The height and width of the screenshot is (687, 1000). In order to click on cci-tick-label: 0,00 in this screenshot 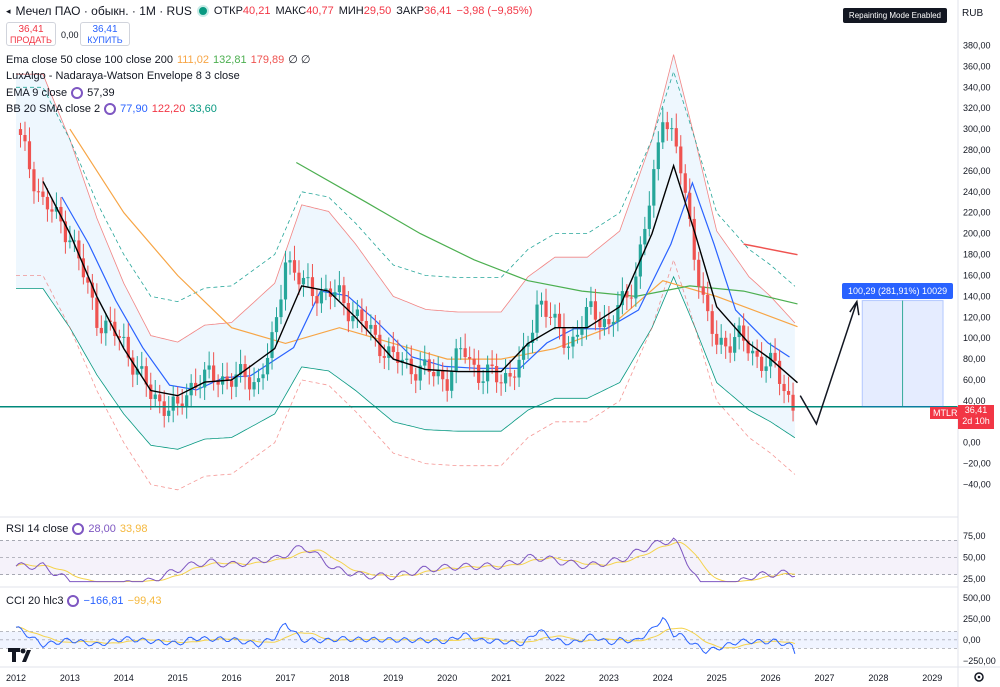, I will do `click(972, 640)`.